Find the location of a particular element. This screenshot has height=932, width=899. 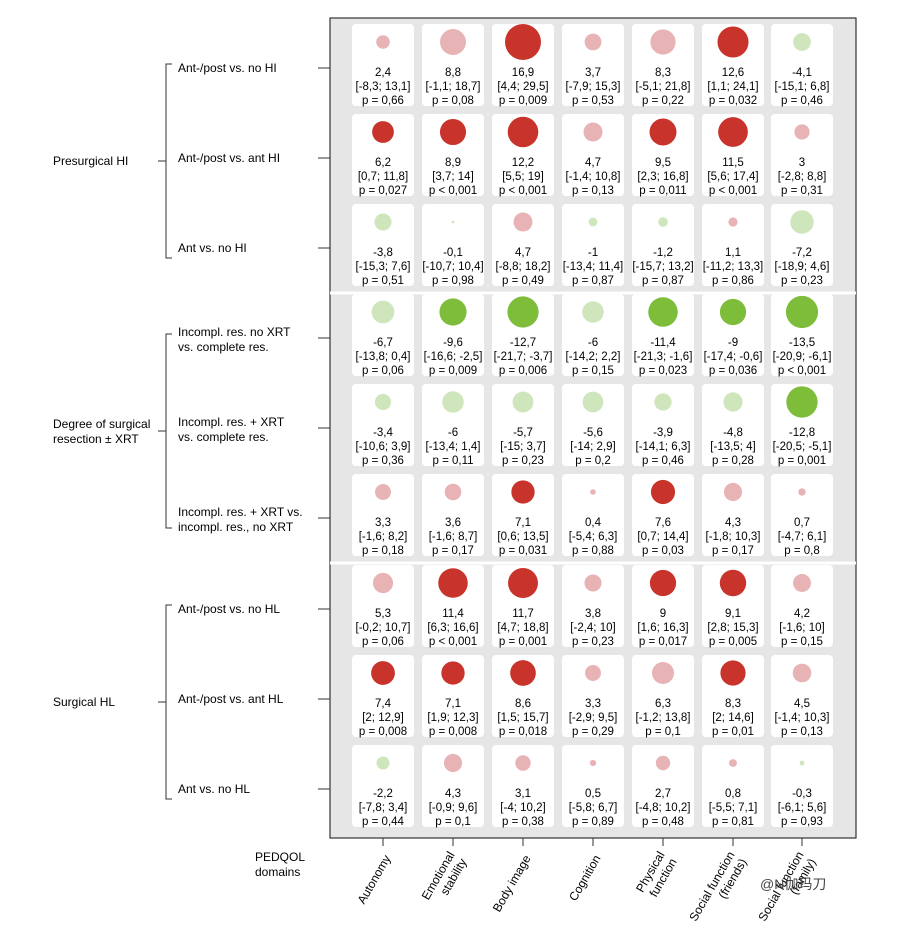

estimate-label: -3,8 is located at coordinates (383, 253).